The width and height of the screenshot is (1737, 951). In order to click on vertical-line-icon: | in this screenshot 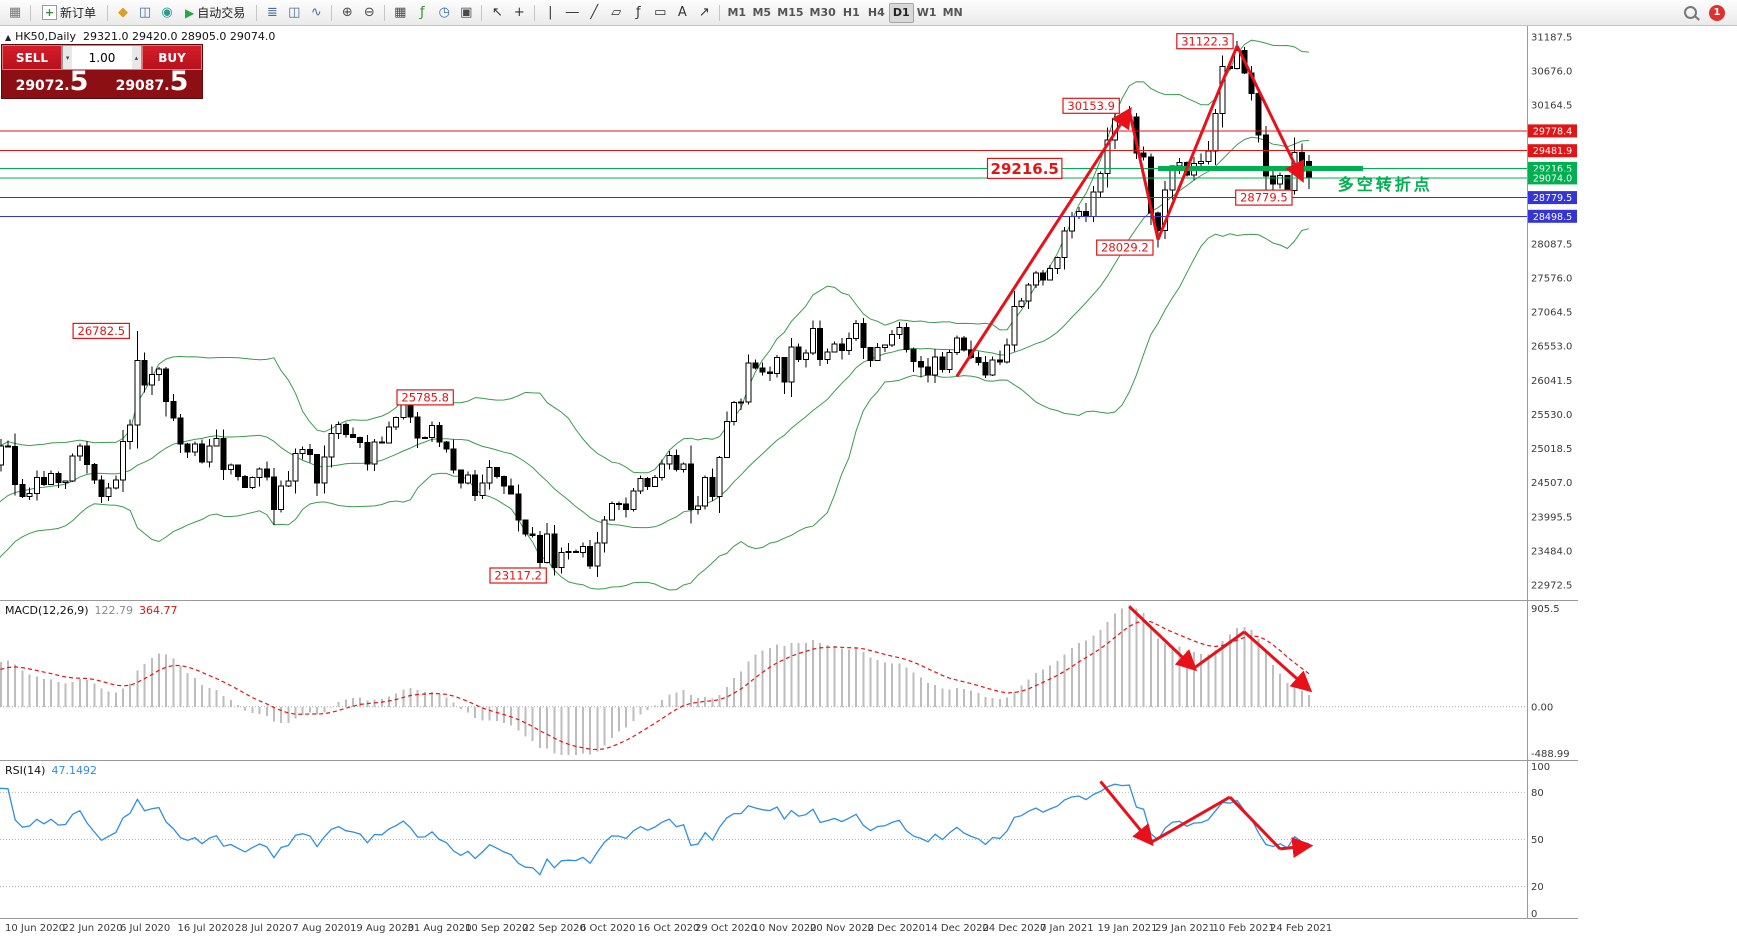, I will do `click(550, 13)`.